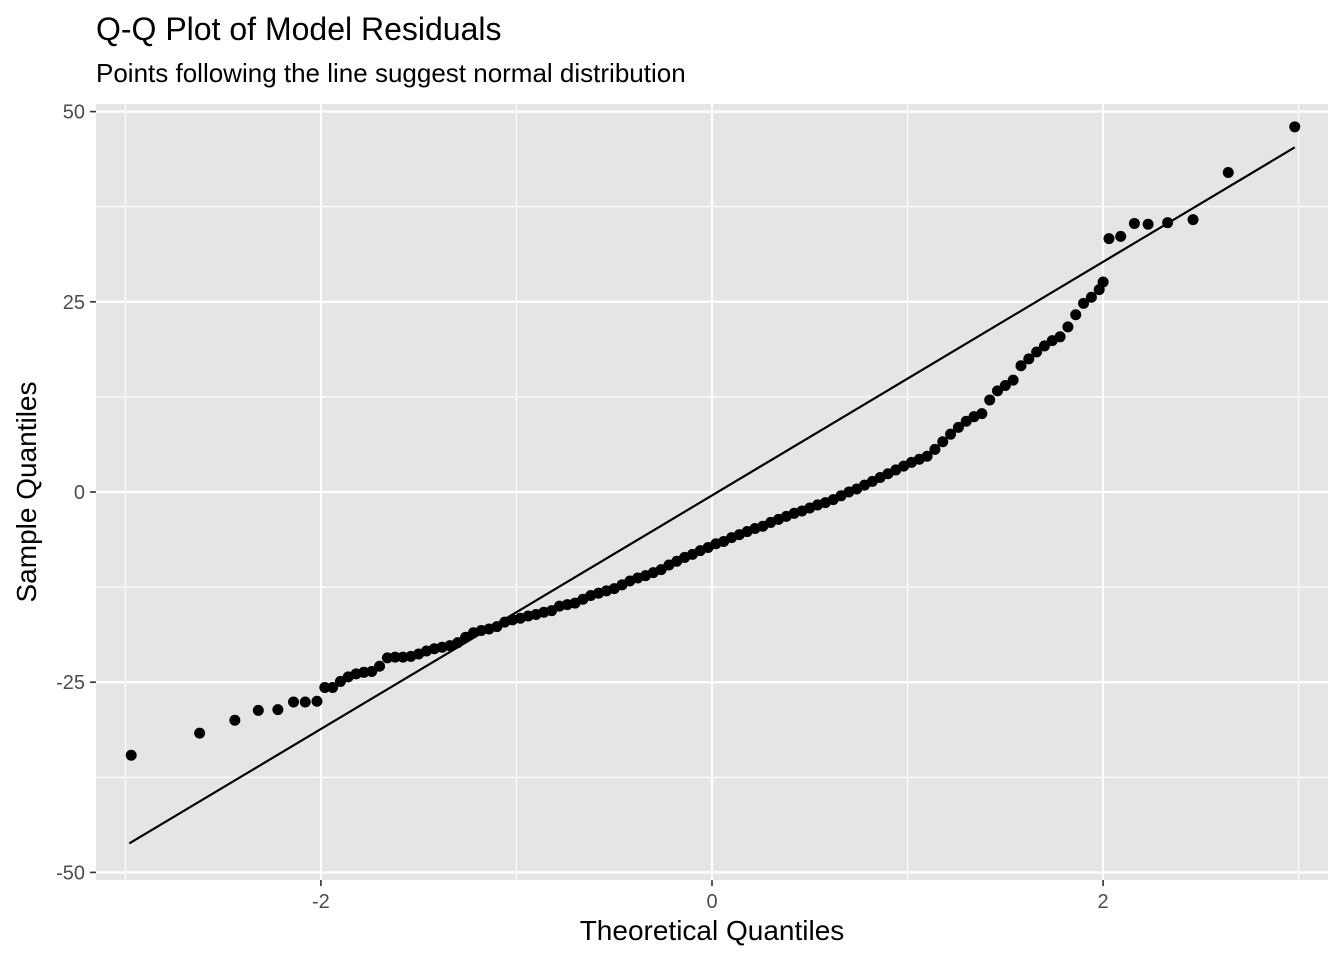 The width and height of the screenshot is (1344, 960). What do you see at coordinates (1103, 902) in the screenshot?
I see `x-tick-label: 2` at bounding box center [1103, 902].